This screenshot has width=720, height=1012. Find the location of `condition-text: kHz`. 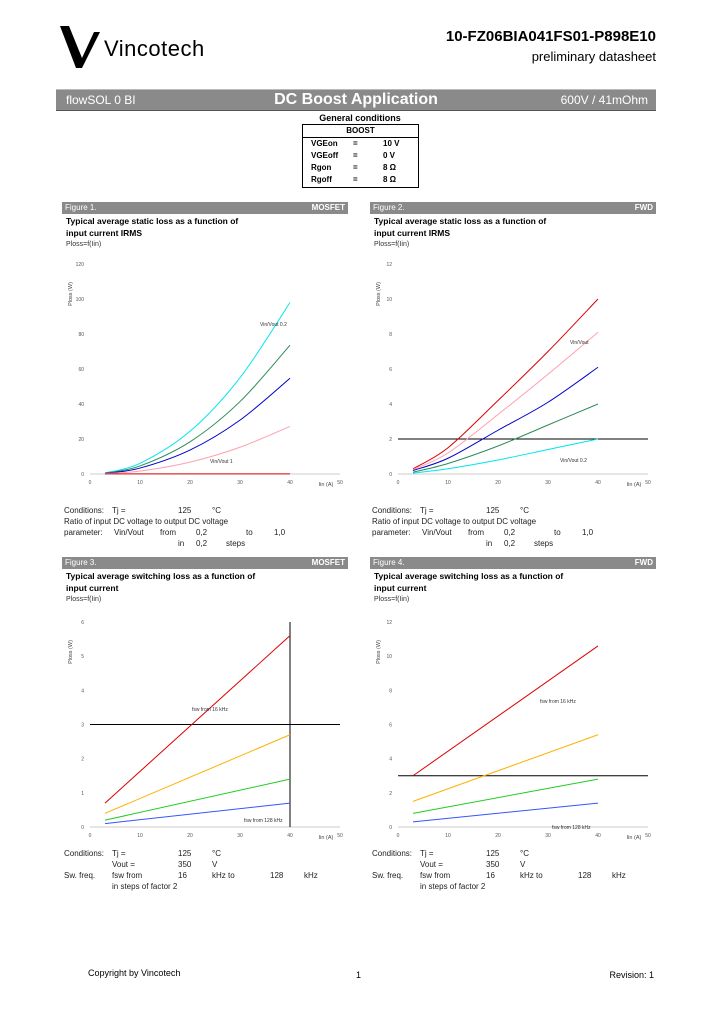

condition-text: kHz is located at coordinates (619, 875).